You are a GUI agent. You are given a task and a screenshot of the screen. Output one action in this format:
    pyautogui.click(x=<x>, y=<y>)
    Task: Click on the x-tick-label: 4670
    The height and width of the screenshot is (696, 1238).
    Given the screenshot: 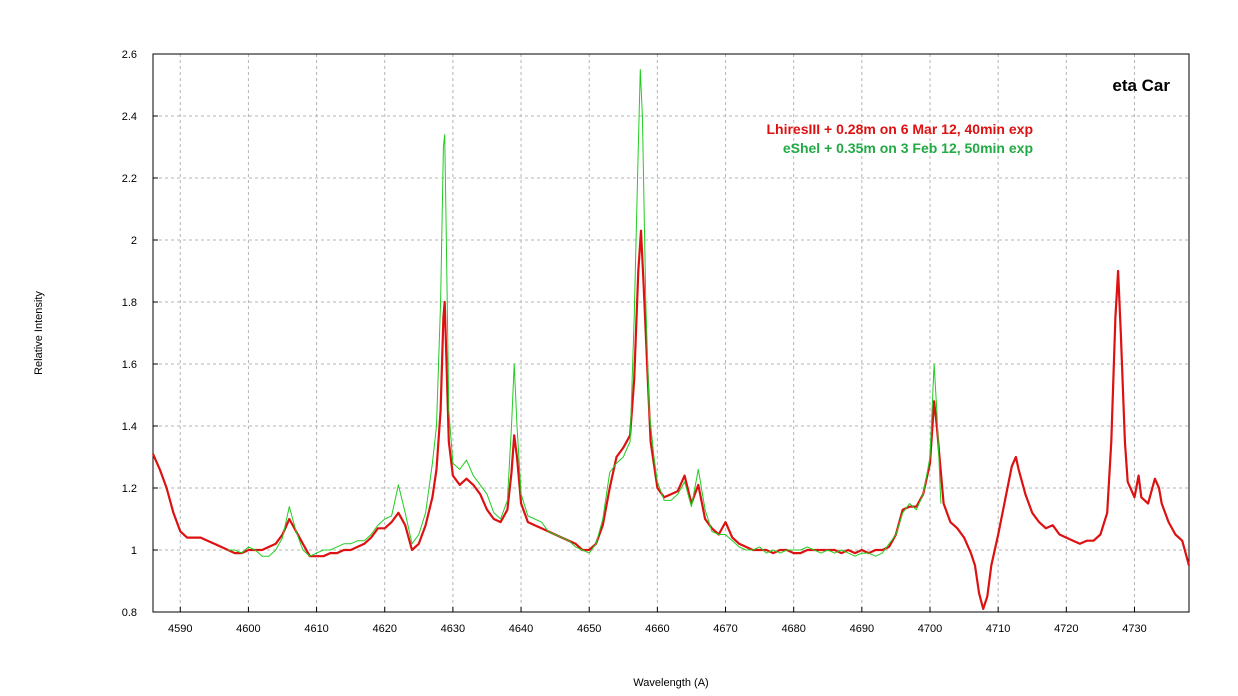 What is the action you would take?
    pyautogui.click(x=725, y=629)
    